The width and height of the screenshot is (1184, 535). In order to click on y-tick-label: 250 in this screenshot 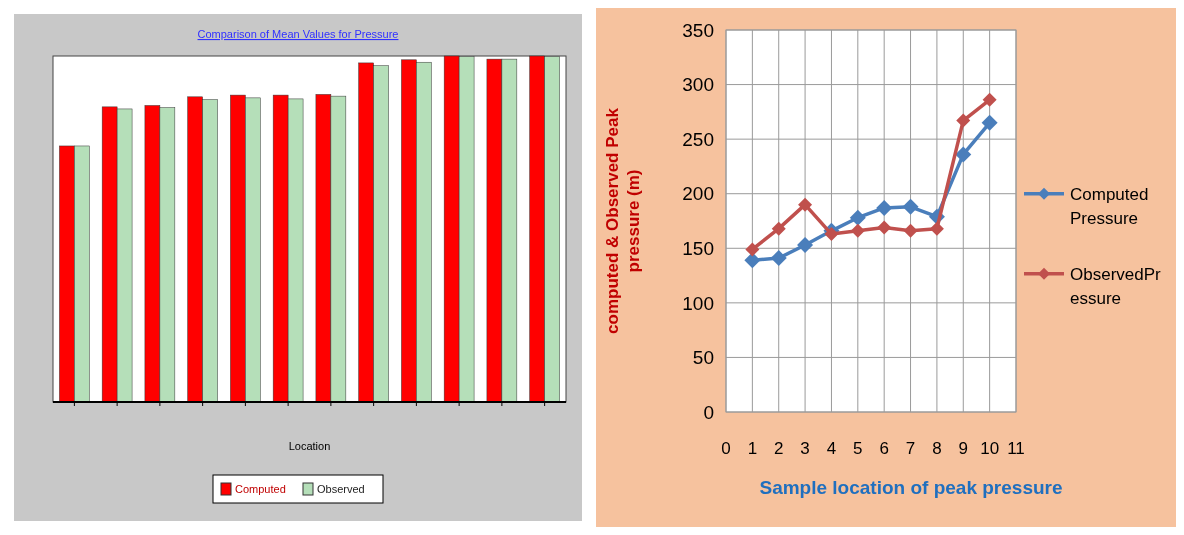, I will do `click(698, 139)`.